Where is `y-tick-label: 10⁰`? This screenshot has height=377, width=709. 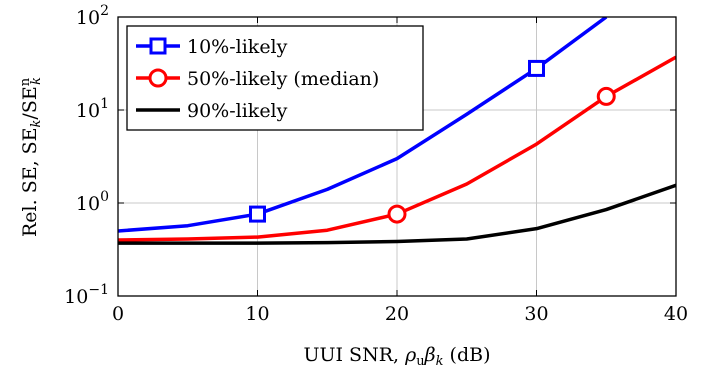 y-tick-label: 10⁰ is located at coordinates (92, 202).